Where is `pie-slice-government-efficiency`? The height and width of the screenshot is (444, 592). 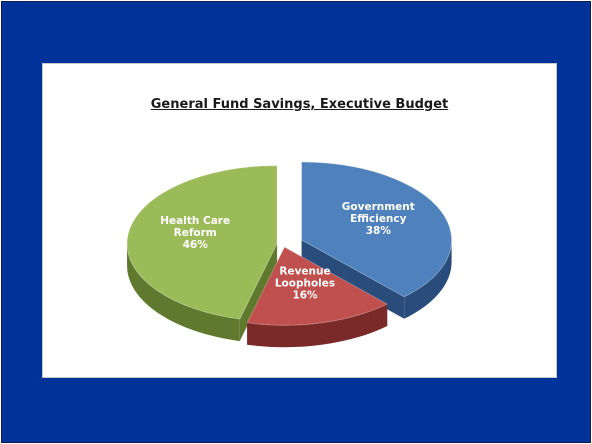 pie-slice-government-efficiency is located at coordinates (377, 229).